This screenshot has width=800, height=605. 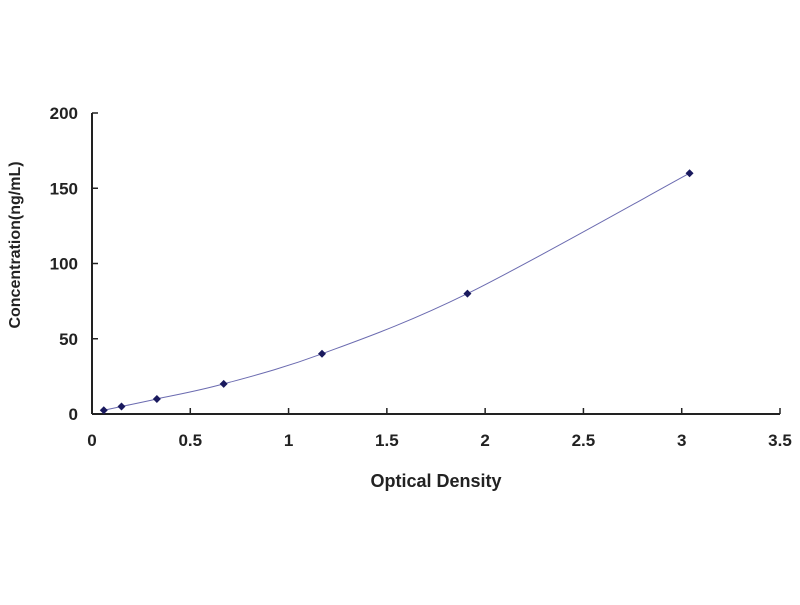 I want to click on x-tick-label: 2, so click(x=484, y=440).